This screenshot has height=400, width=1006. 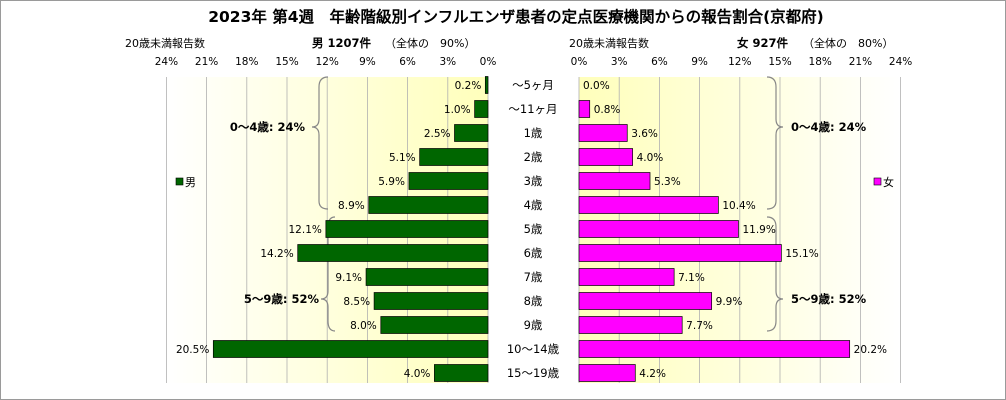 What do you see at coordinates (430, 43) in the screenshot?
I see `left-share: （全体の 90%）` at bounding box center [430, 43].